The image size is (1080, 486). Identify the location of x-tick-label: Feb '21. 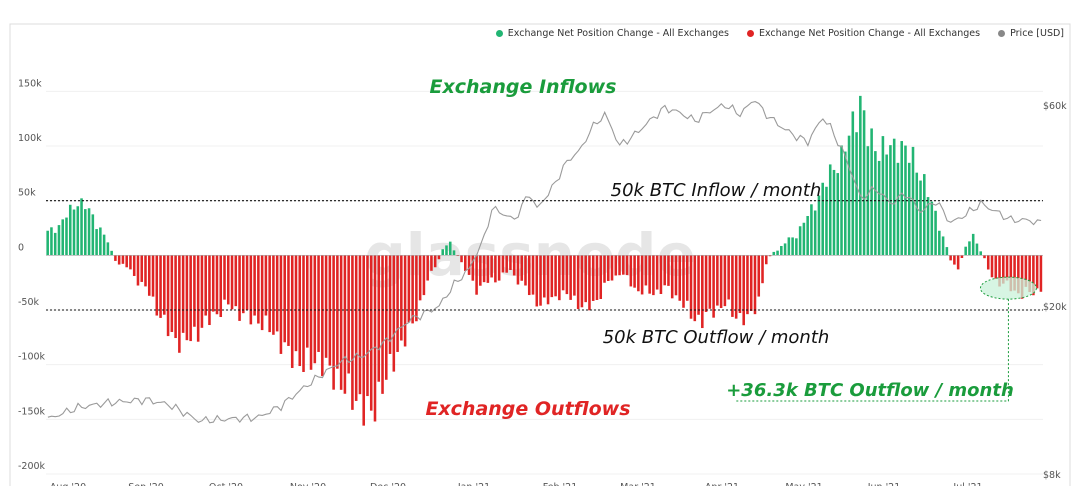
(560, 484).